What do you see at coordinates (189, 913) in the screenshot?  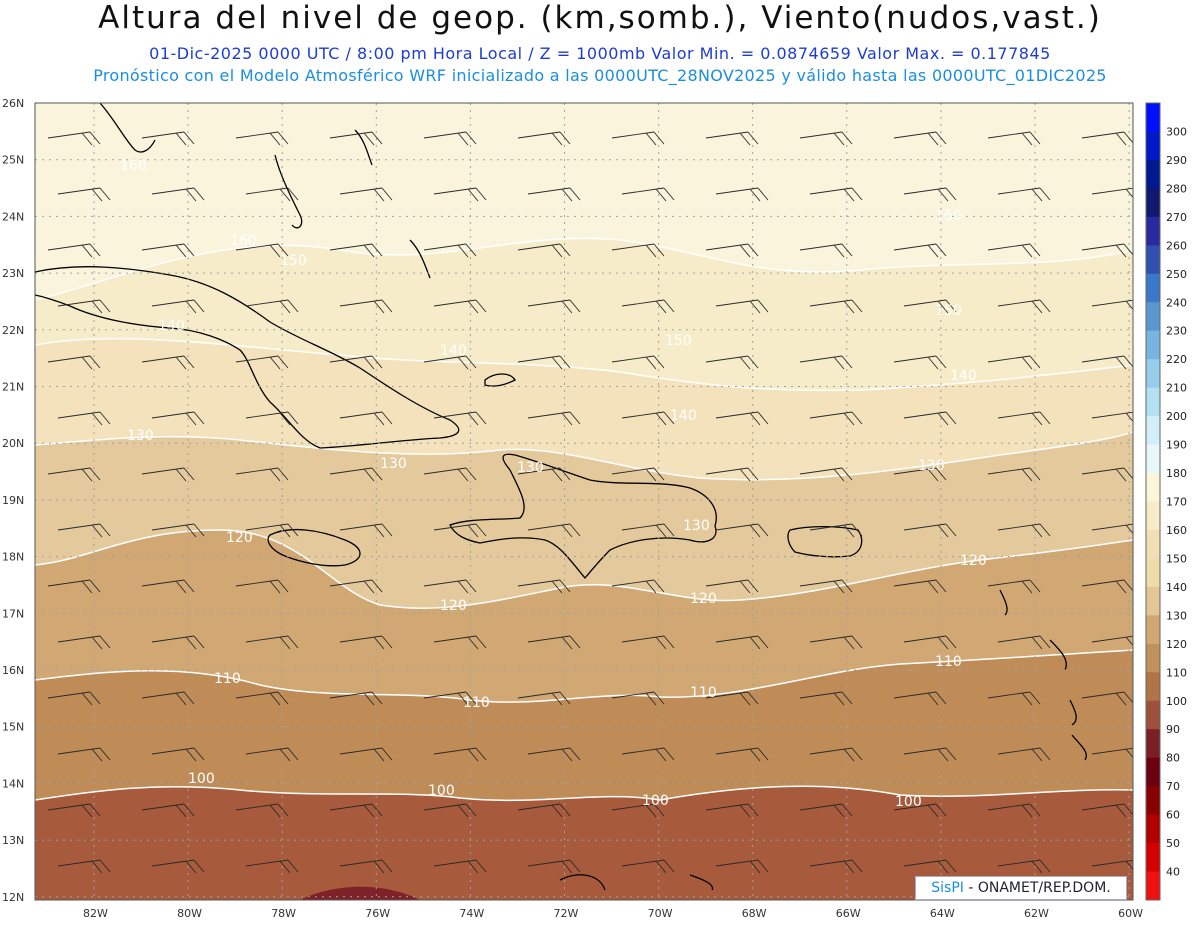 I see `lon-label: 80W` at bounding box center [189, 913].